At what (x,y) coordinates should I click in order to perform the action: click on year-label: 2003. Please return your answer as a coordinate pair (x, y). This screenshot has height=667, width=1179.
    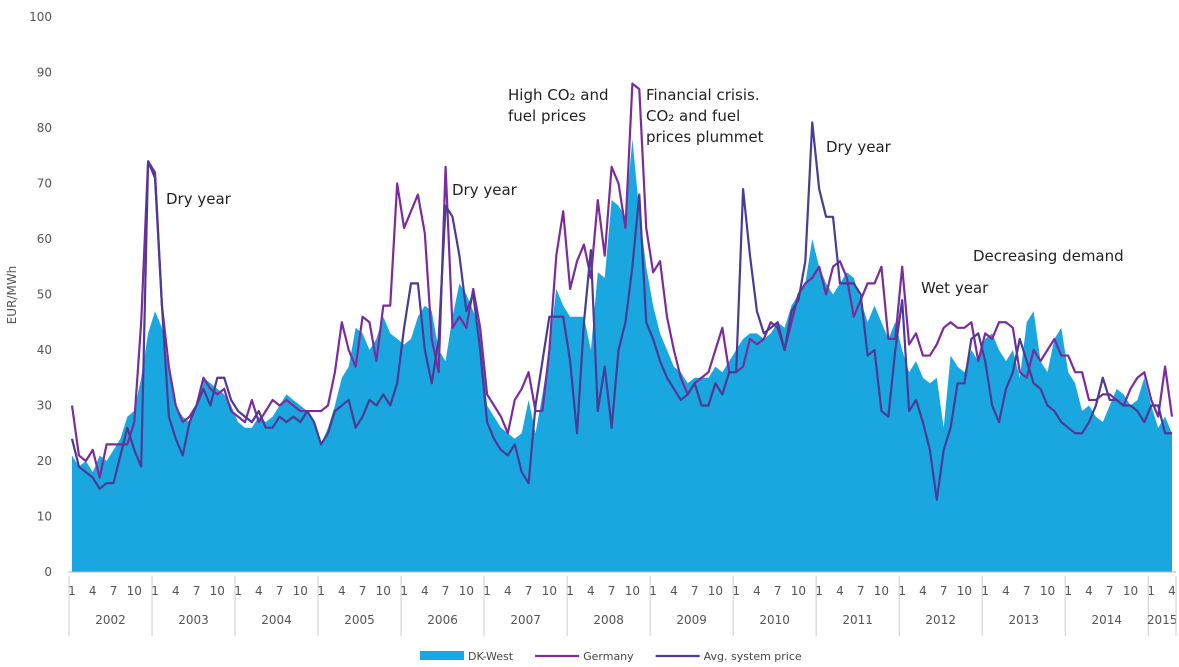
    Looking at the image, I should click on (193, 620).